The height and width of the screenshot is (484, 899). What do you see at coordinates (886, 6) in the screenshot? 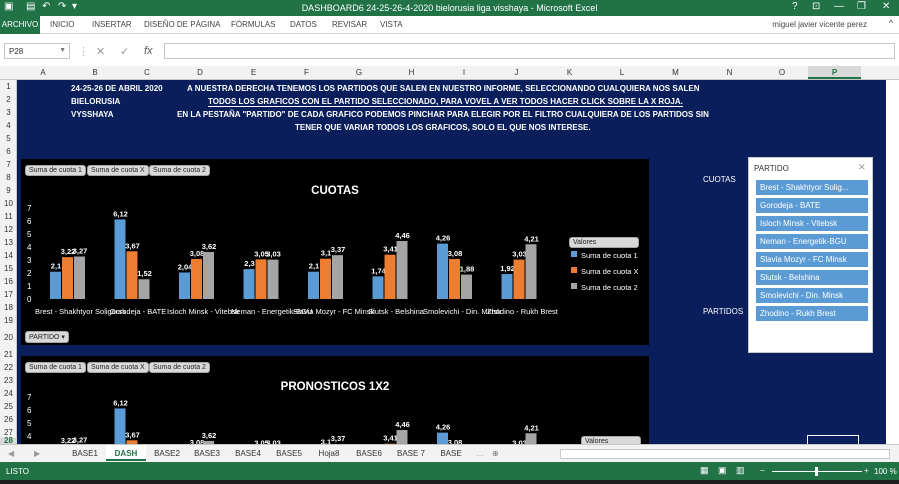
I see `close-button: ✕` at bounding box center [886, 6].